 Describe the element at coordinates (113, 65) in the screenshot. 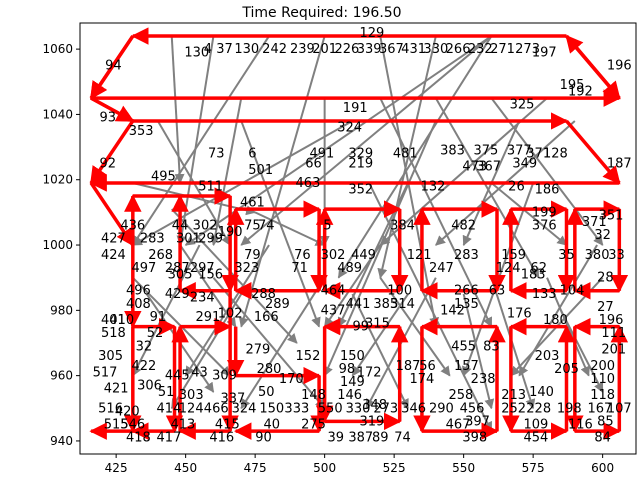

I see `node-label-3: 94` at that location.